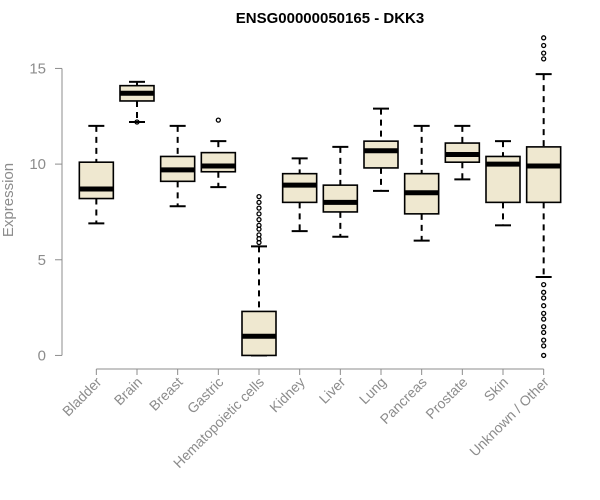 The image size is (600, 500). Describe the element at coordinates (37, 68) in the screenshot. I see `y-tick-label: 15` at that location.